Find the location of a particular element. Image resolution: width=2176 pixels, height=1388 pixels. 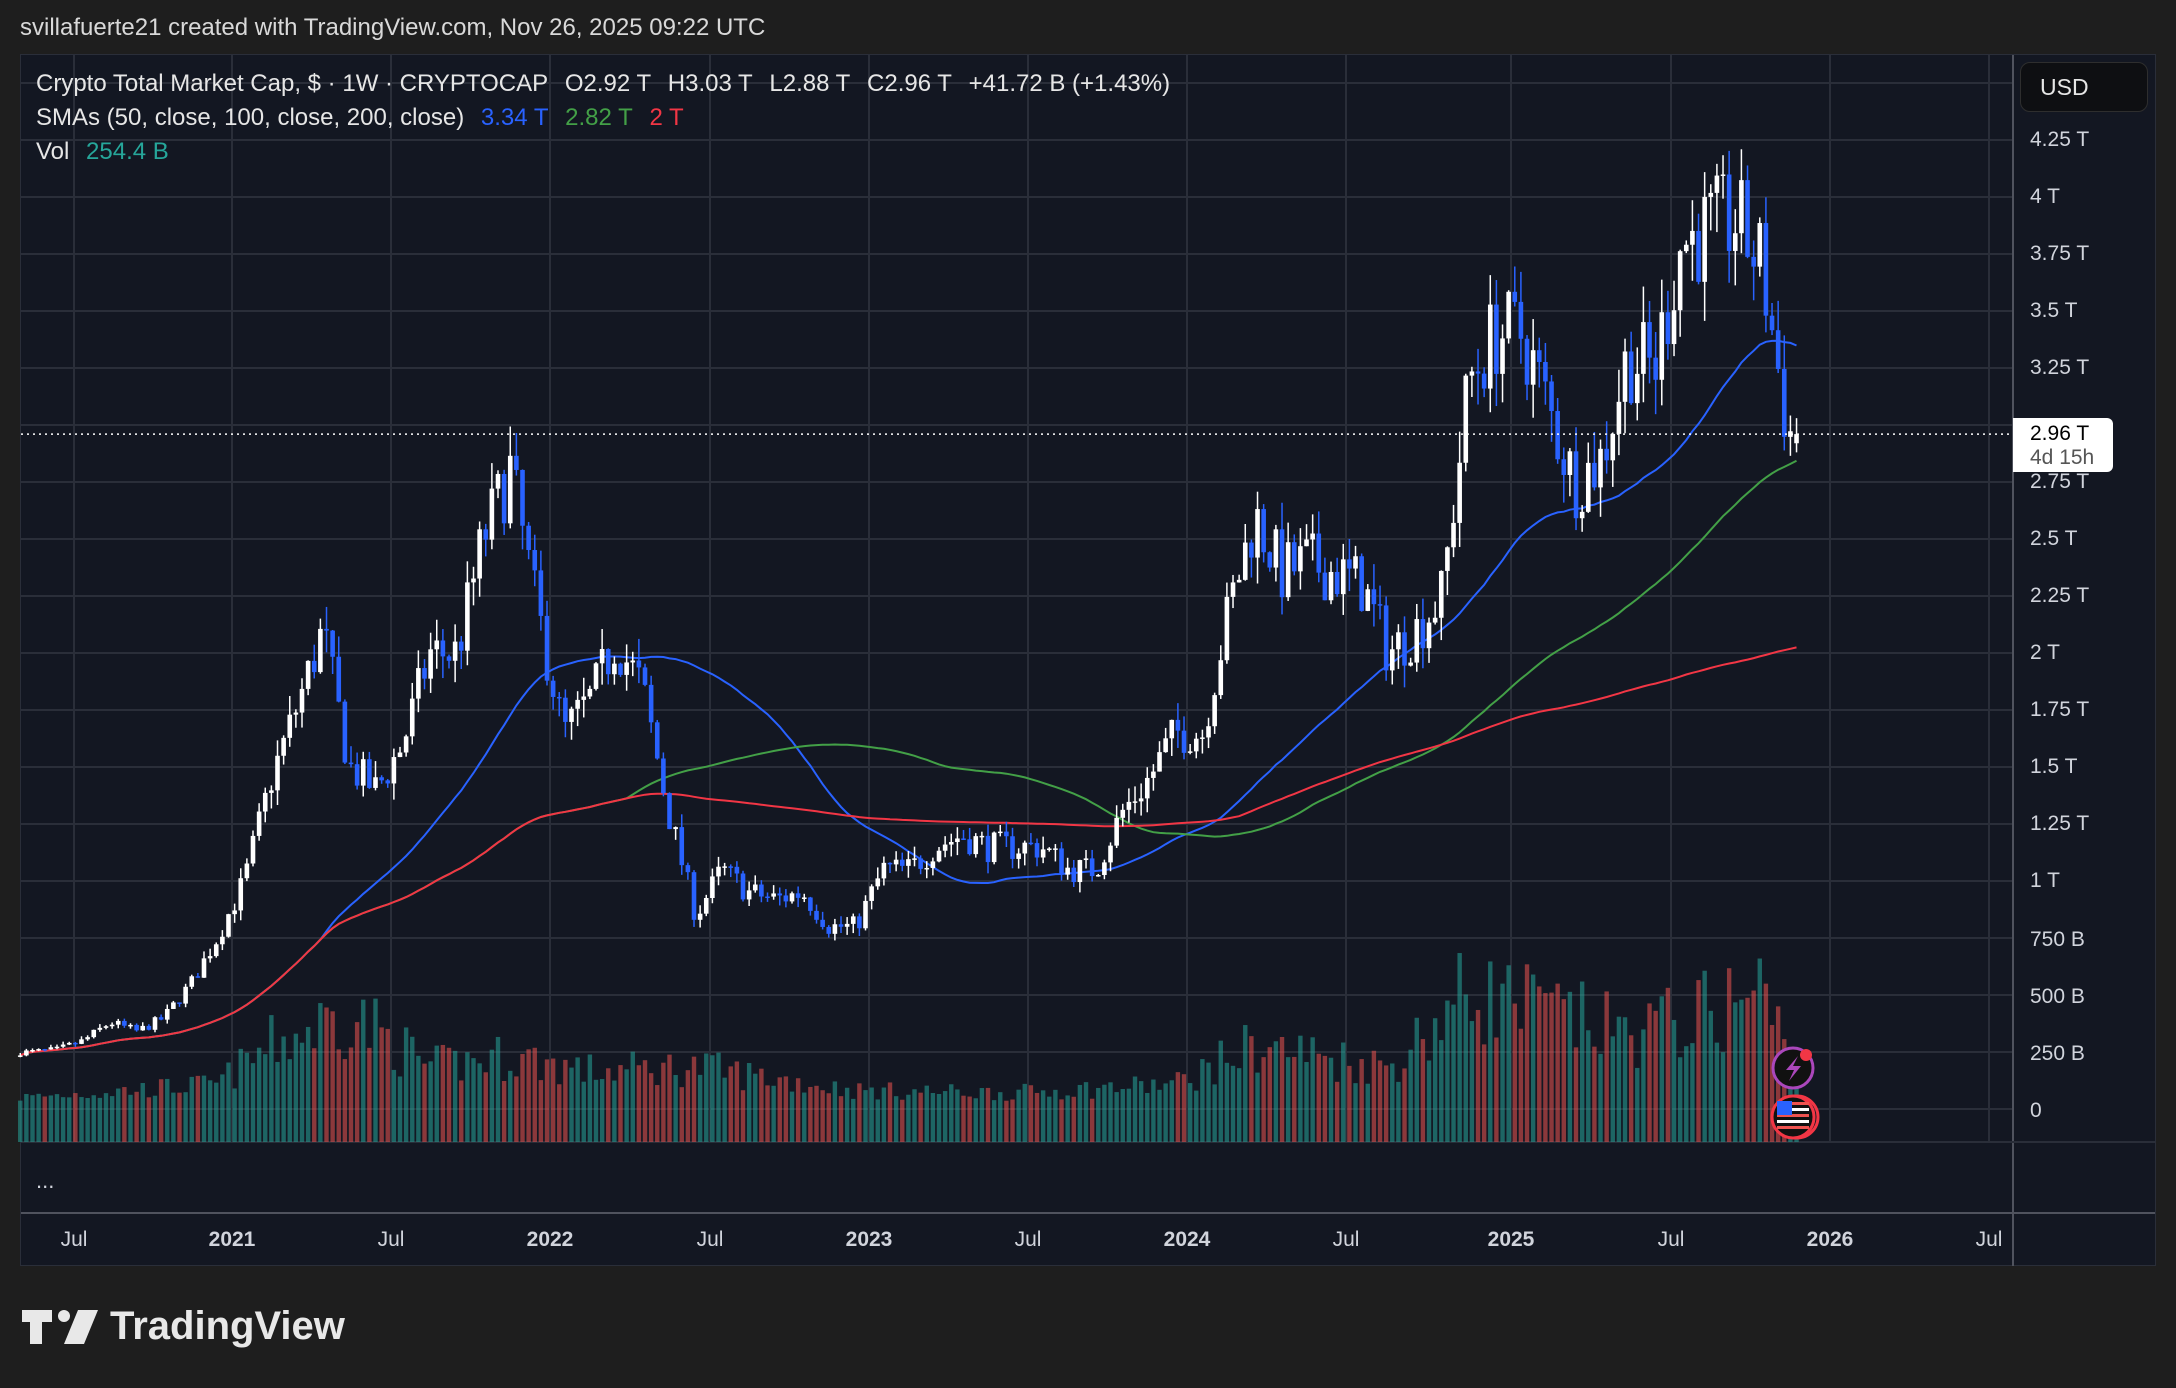

time-axis-label: 2026 is located at coordinates (1830, 1239).